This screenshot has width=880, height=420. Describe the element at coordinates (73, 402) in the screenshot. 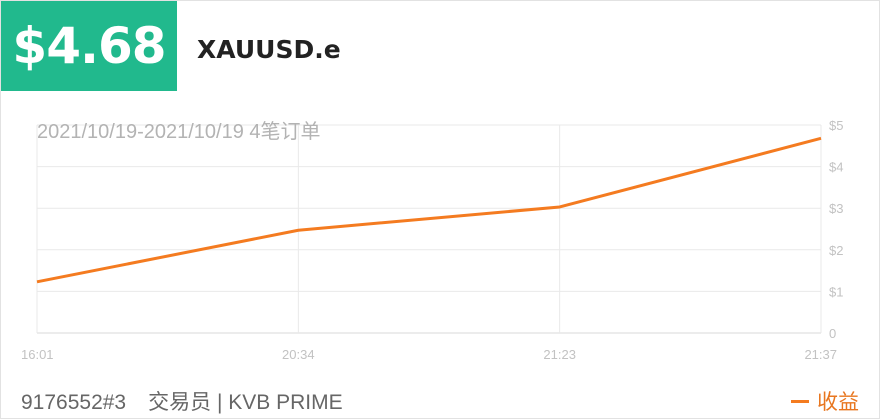

I see `account-id: 9176552#3` at that location.